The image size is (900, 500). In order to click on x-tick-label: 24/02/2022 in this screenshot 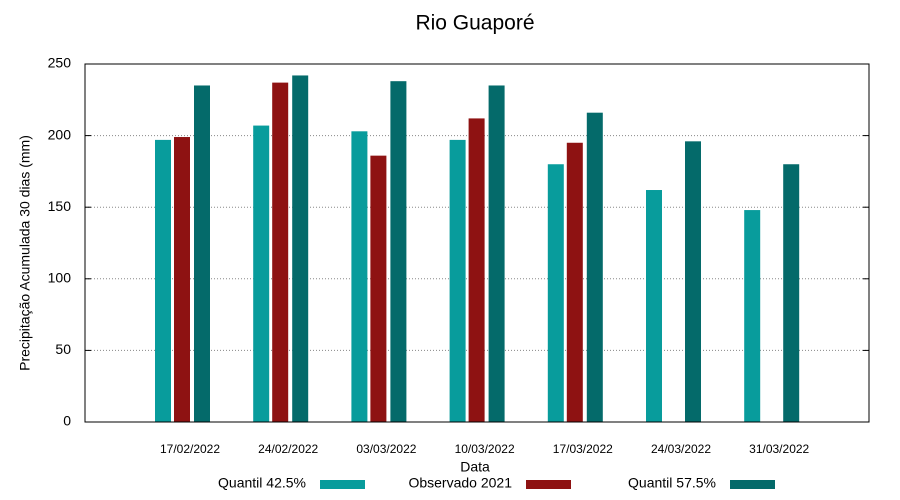, I will do `click(288, 449)`.